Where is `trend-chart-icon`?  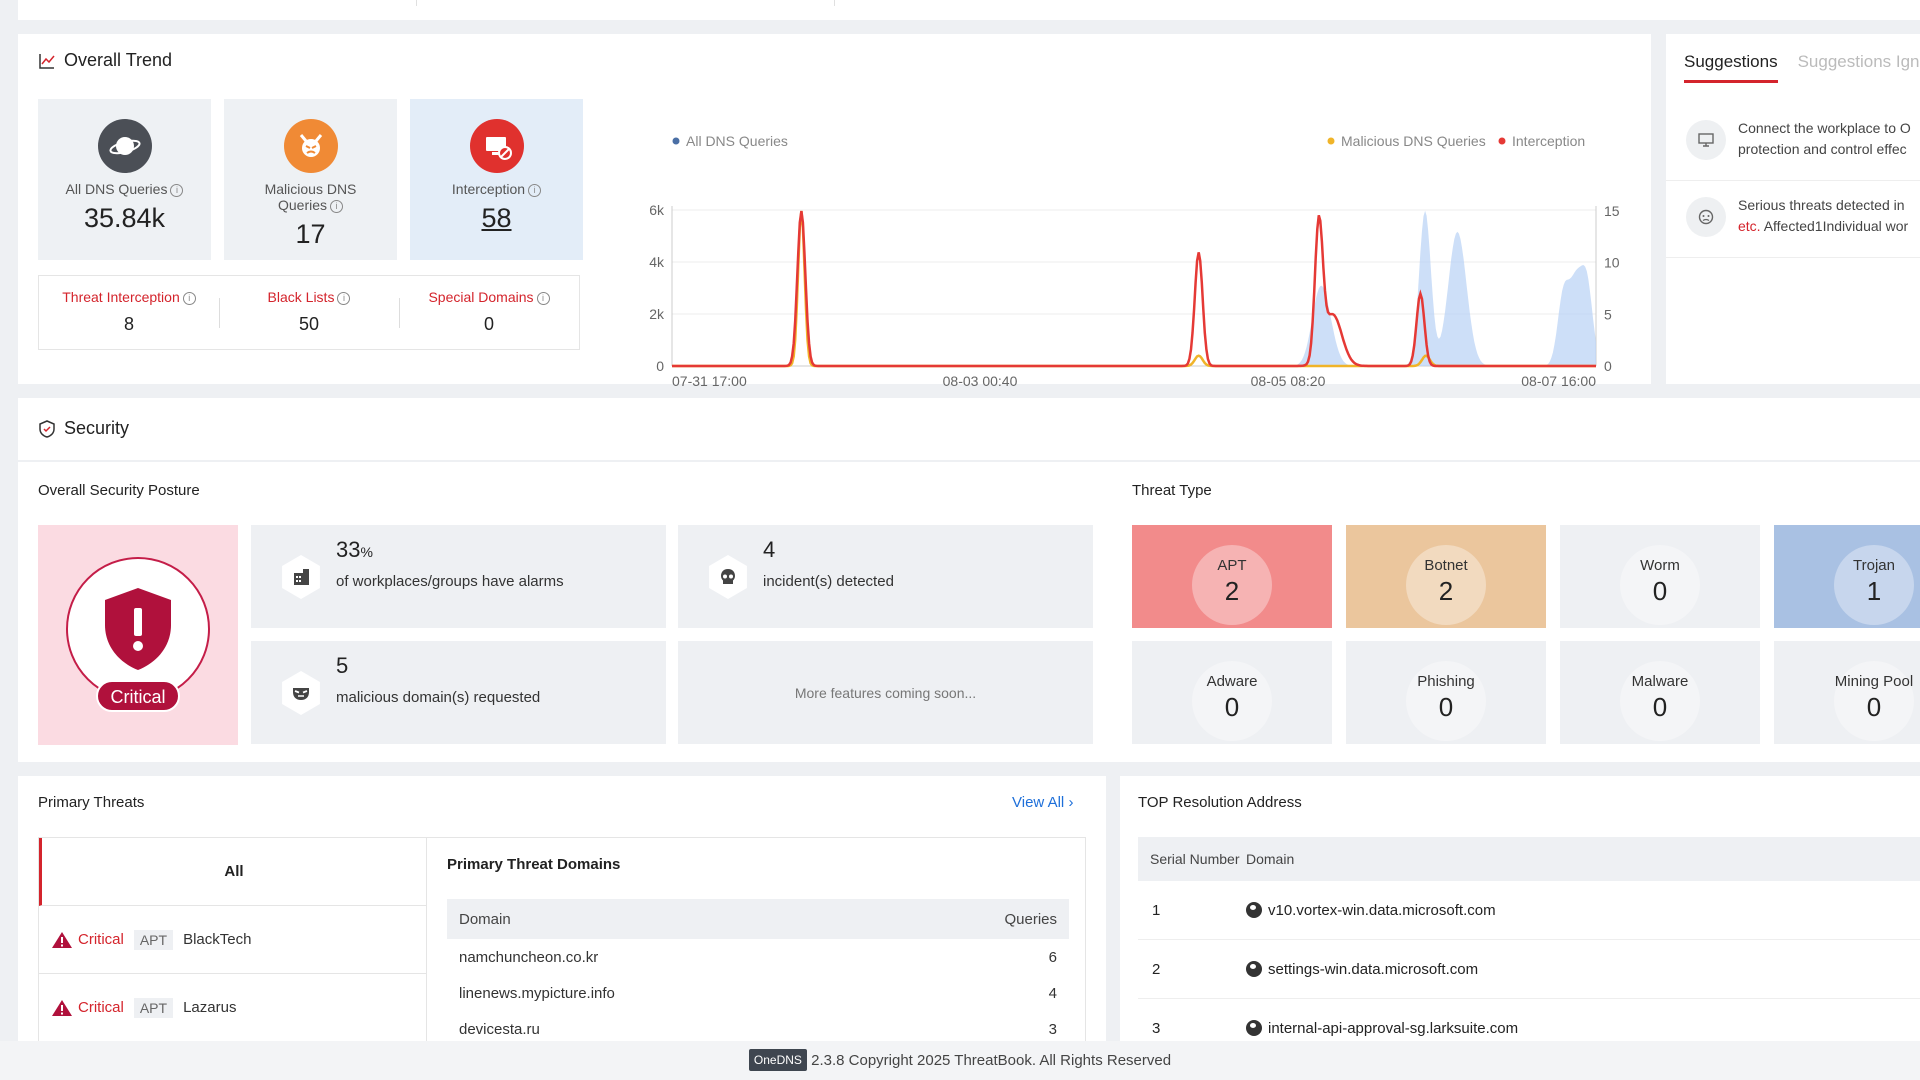 trend-chart-icon is located at coordinates (47, 61).